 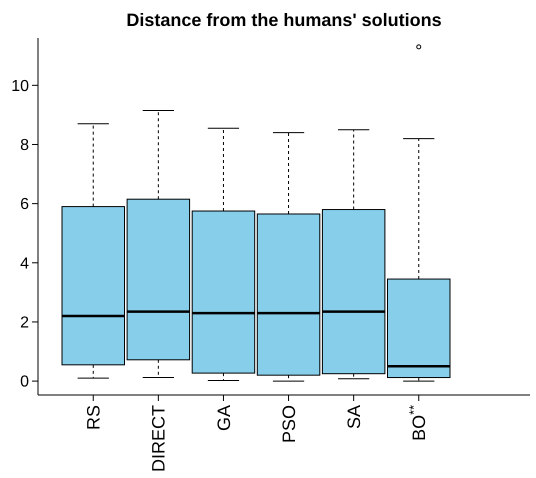 What do you see at coordinates (25, 145) in the screenshot?
I see `y-tick-label: 8` at bounding box center [25, 145].